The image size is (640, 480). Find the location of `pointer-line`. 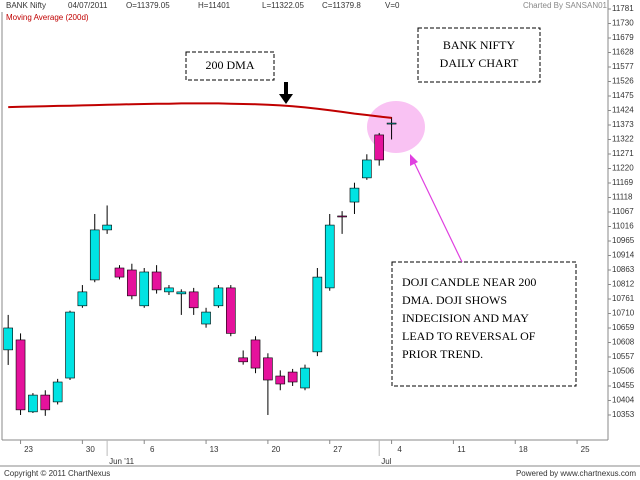

pointer-line is located at coordinates (437, 211).